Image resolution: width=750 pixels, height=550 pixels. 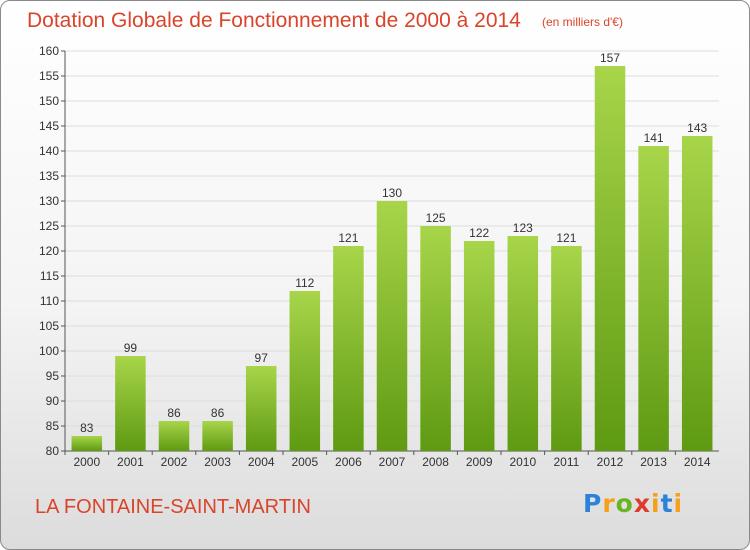 I want to click on y-tick-label: 130, so click(x=49, y=201).